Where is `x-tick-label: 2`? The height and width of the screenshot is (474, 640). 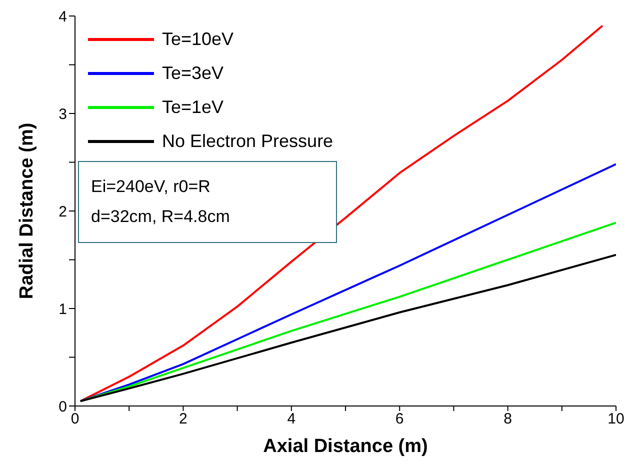 x-tick-label: 2 is located at coordinates (183, 419).